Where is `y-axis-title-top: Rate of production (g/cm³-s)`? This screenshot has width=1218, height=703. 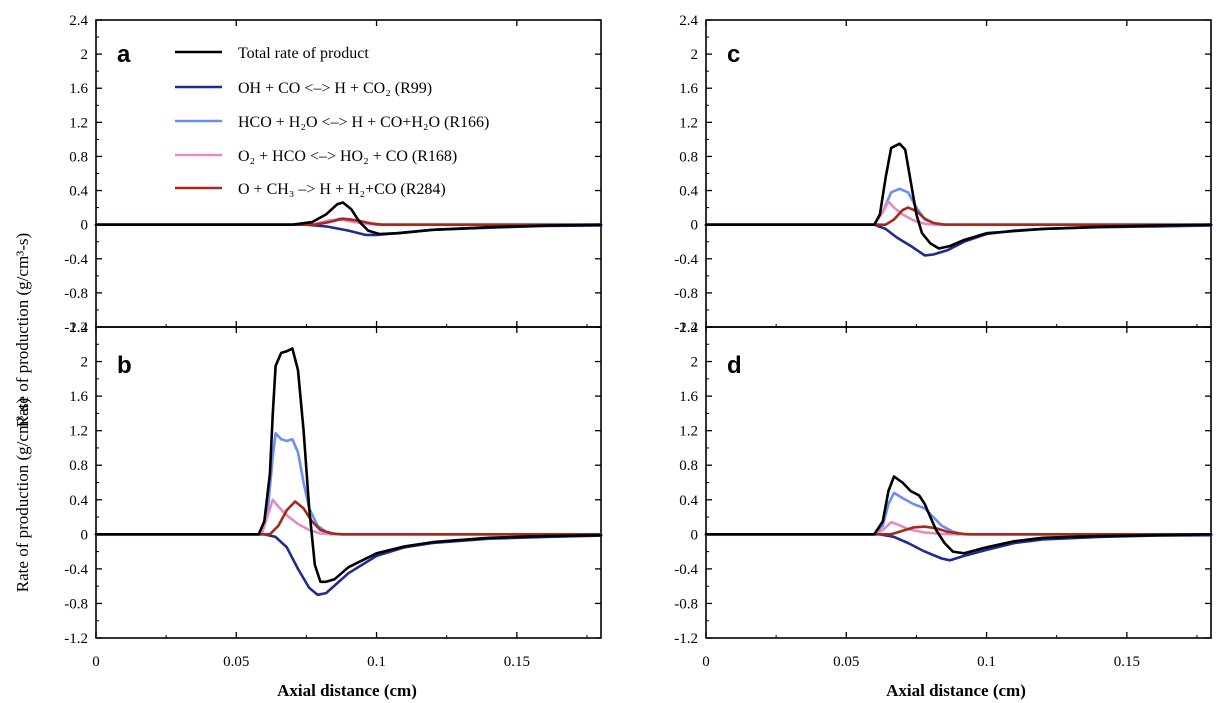
y-axis-title-top: Rate of production (g/cm³-s) is located at coordinates (22, 330).